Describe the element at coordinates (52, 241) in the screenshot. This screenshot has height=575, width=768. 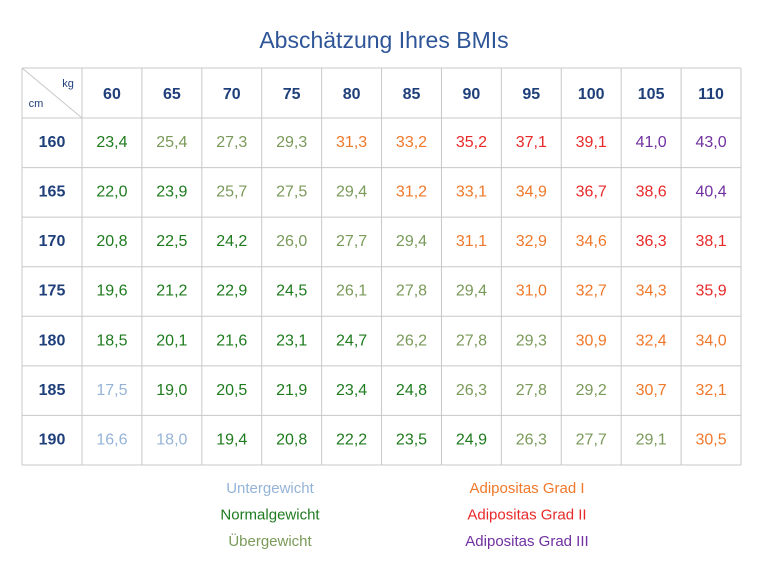
I see `row-header: 170` at that location.